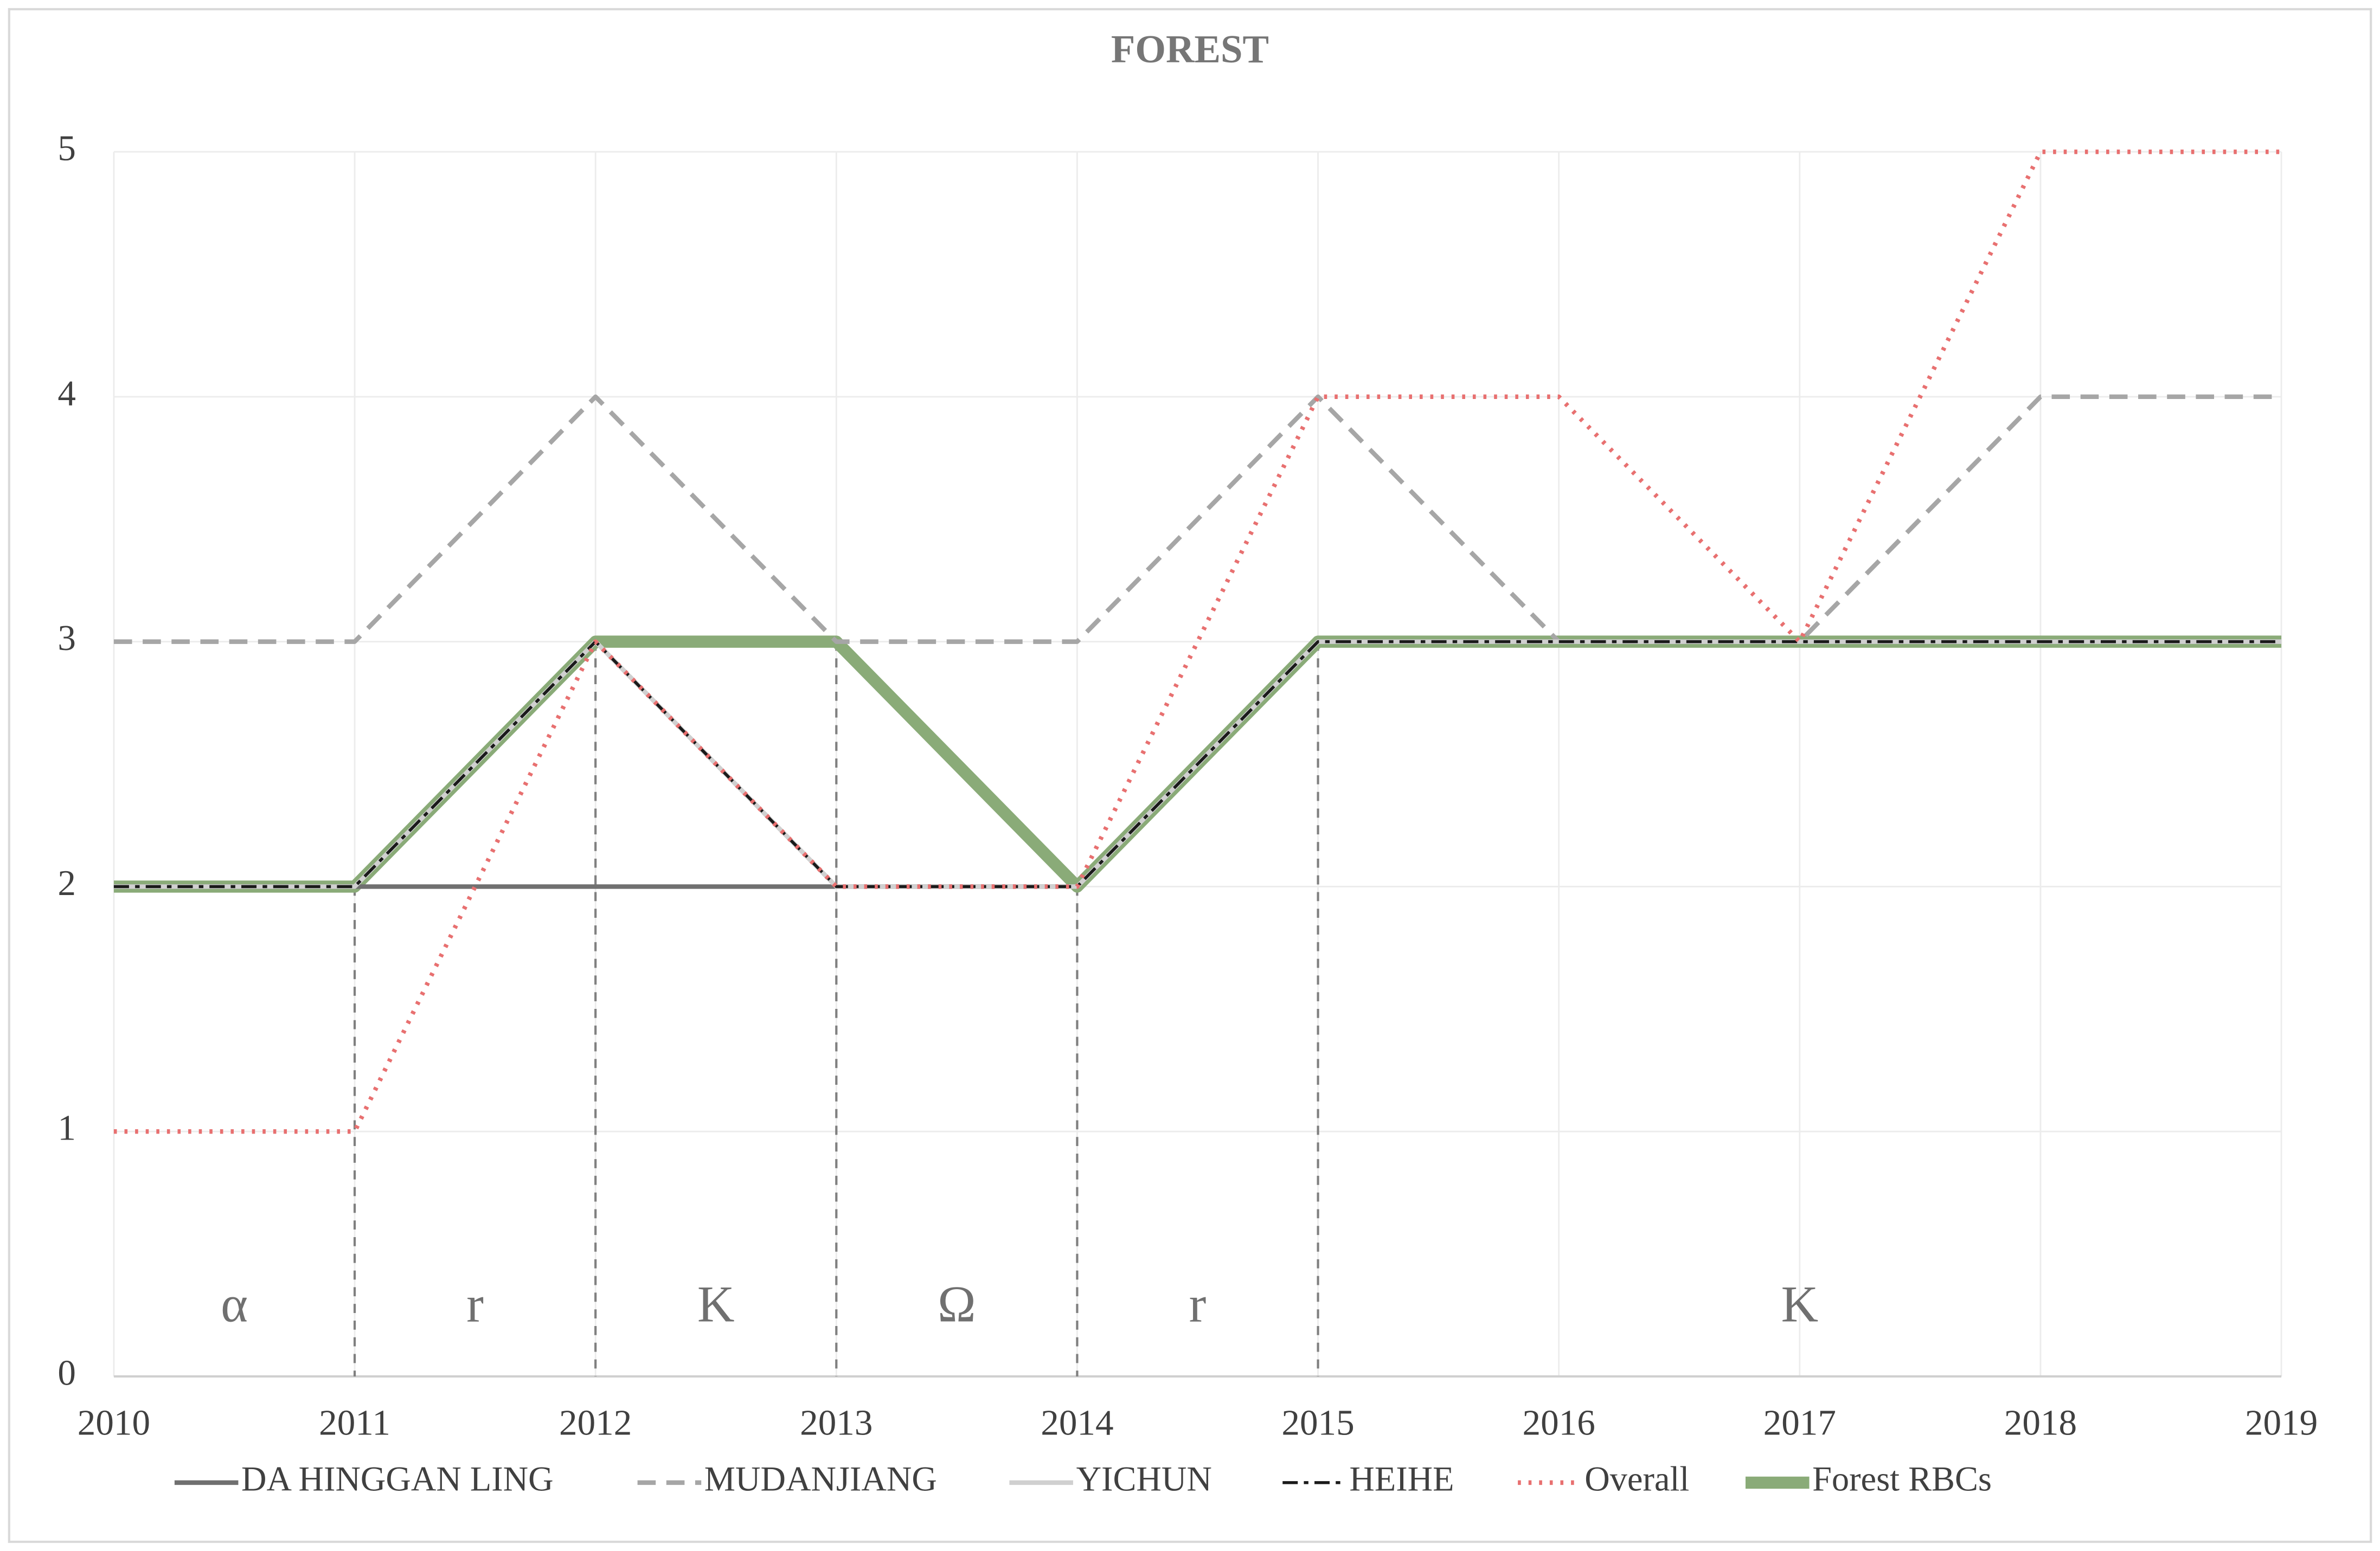  What do you see at coordinates (66, 1372) in the screenshot?
I see `y-tick-label: 0` at bounding box center [66, 1372].